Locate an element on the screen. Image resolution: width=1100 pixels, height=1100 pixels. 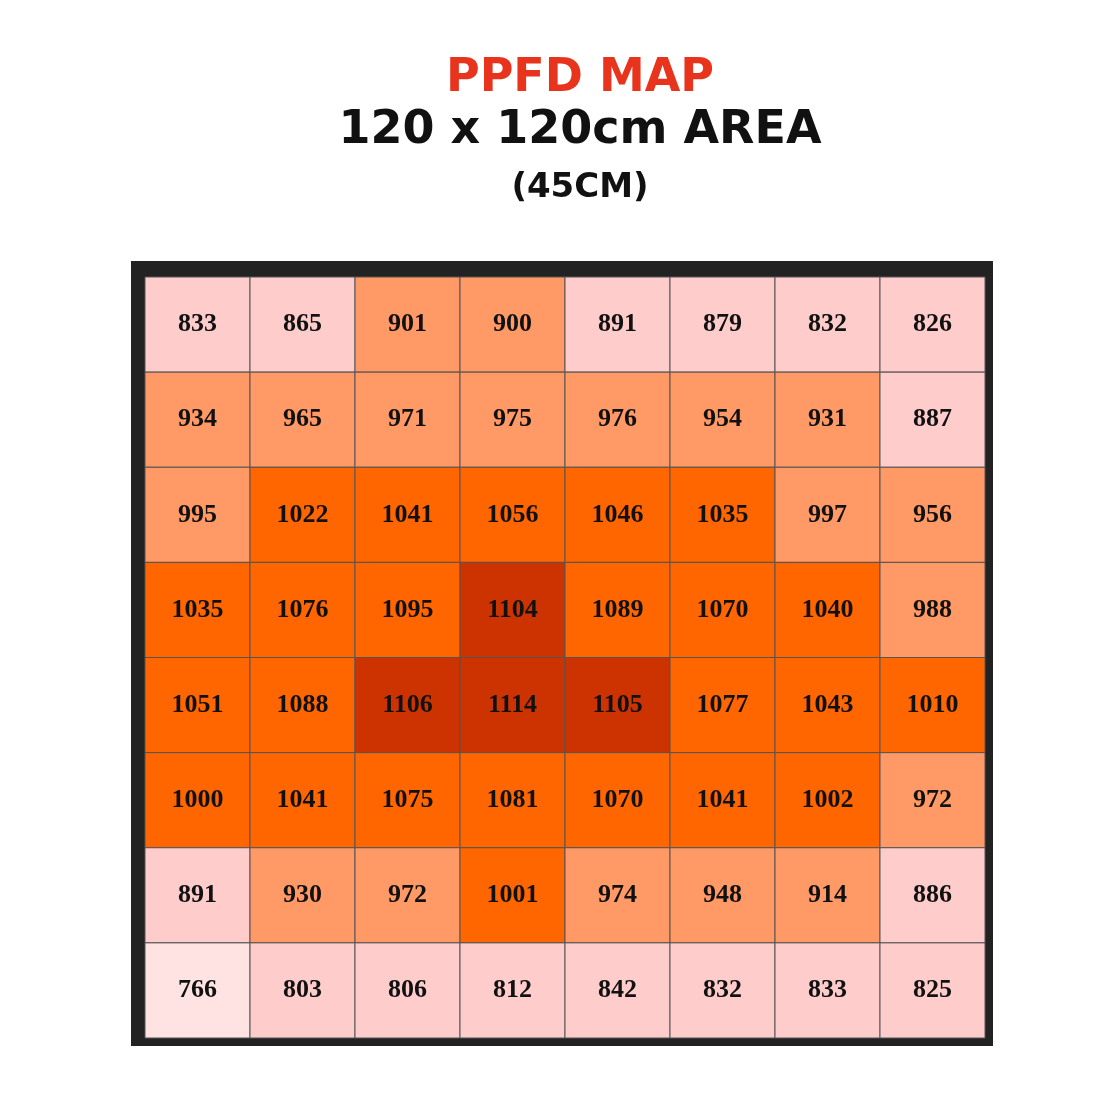
data-label: 934 is located at coordinates (197, 418).